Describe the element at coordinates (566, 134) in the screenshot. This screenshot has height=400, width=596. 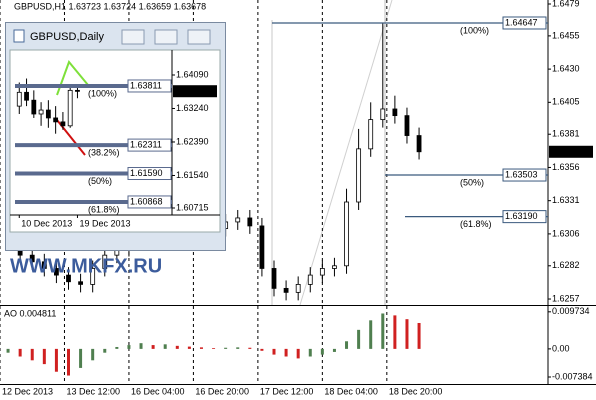
I see `y-tick-label: 1.6381` at that location.